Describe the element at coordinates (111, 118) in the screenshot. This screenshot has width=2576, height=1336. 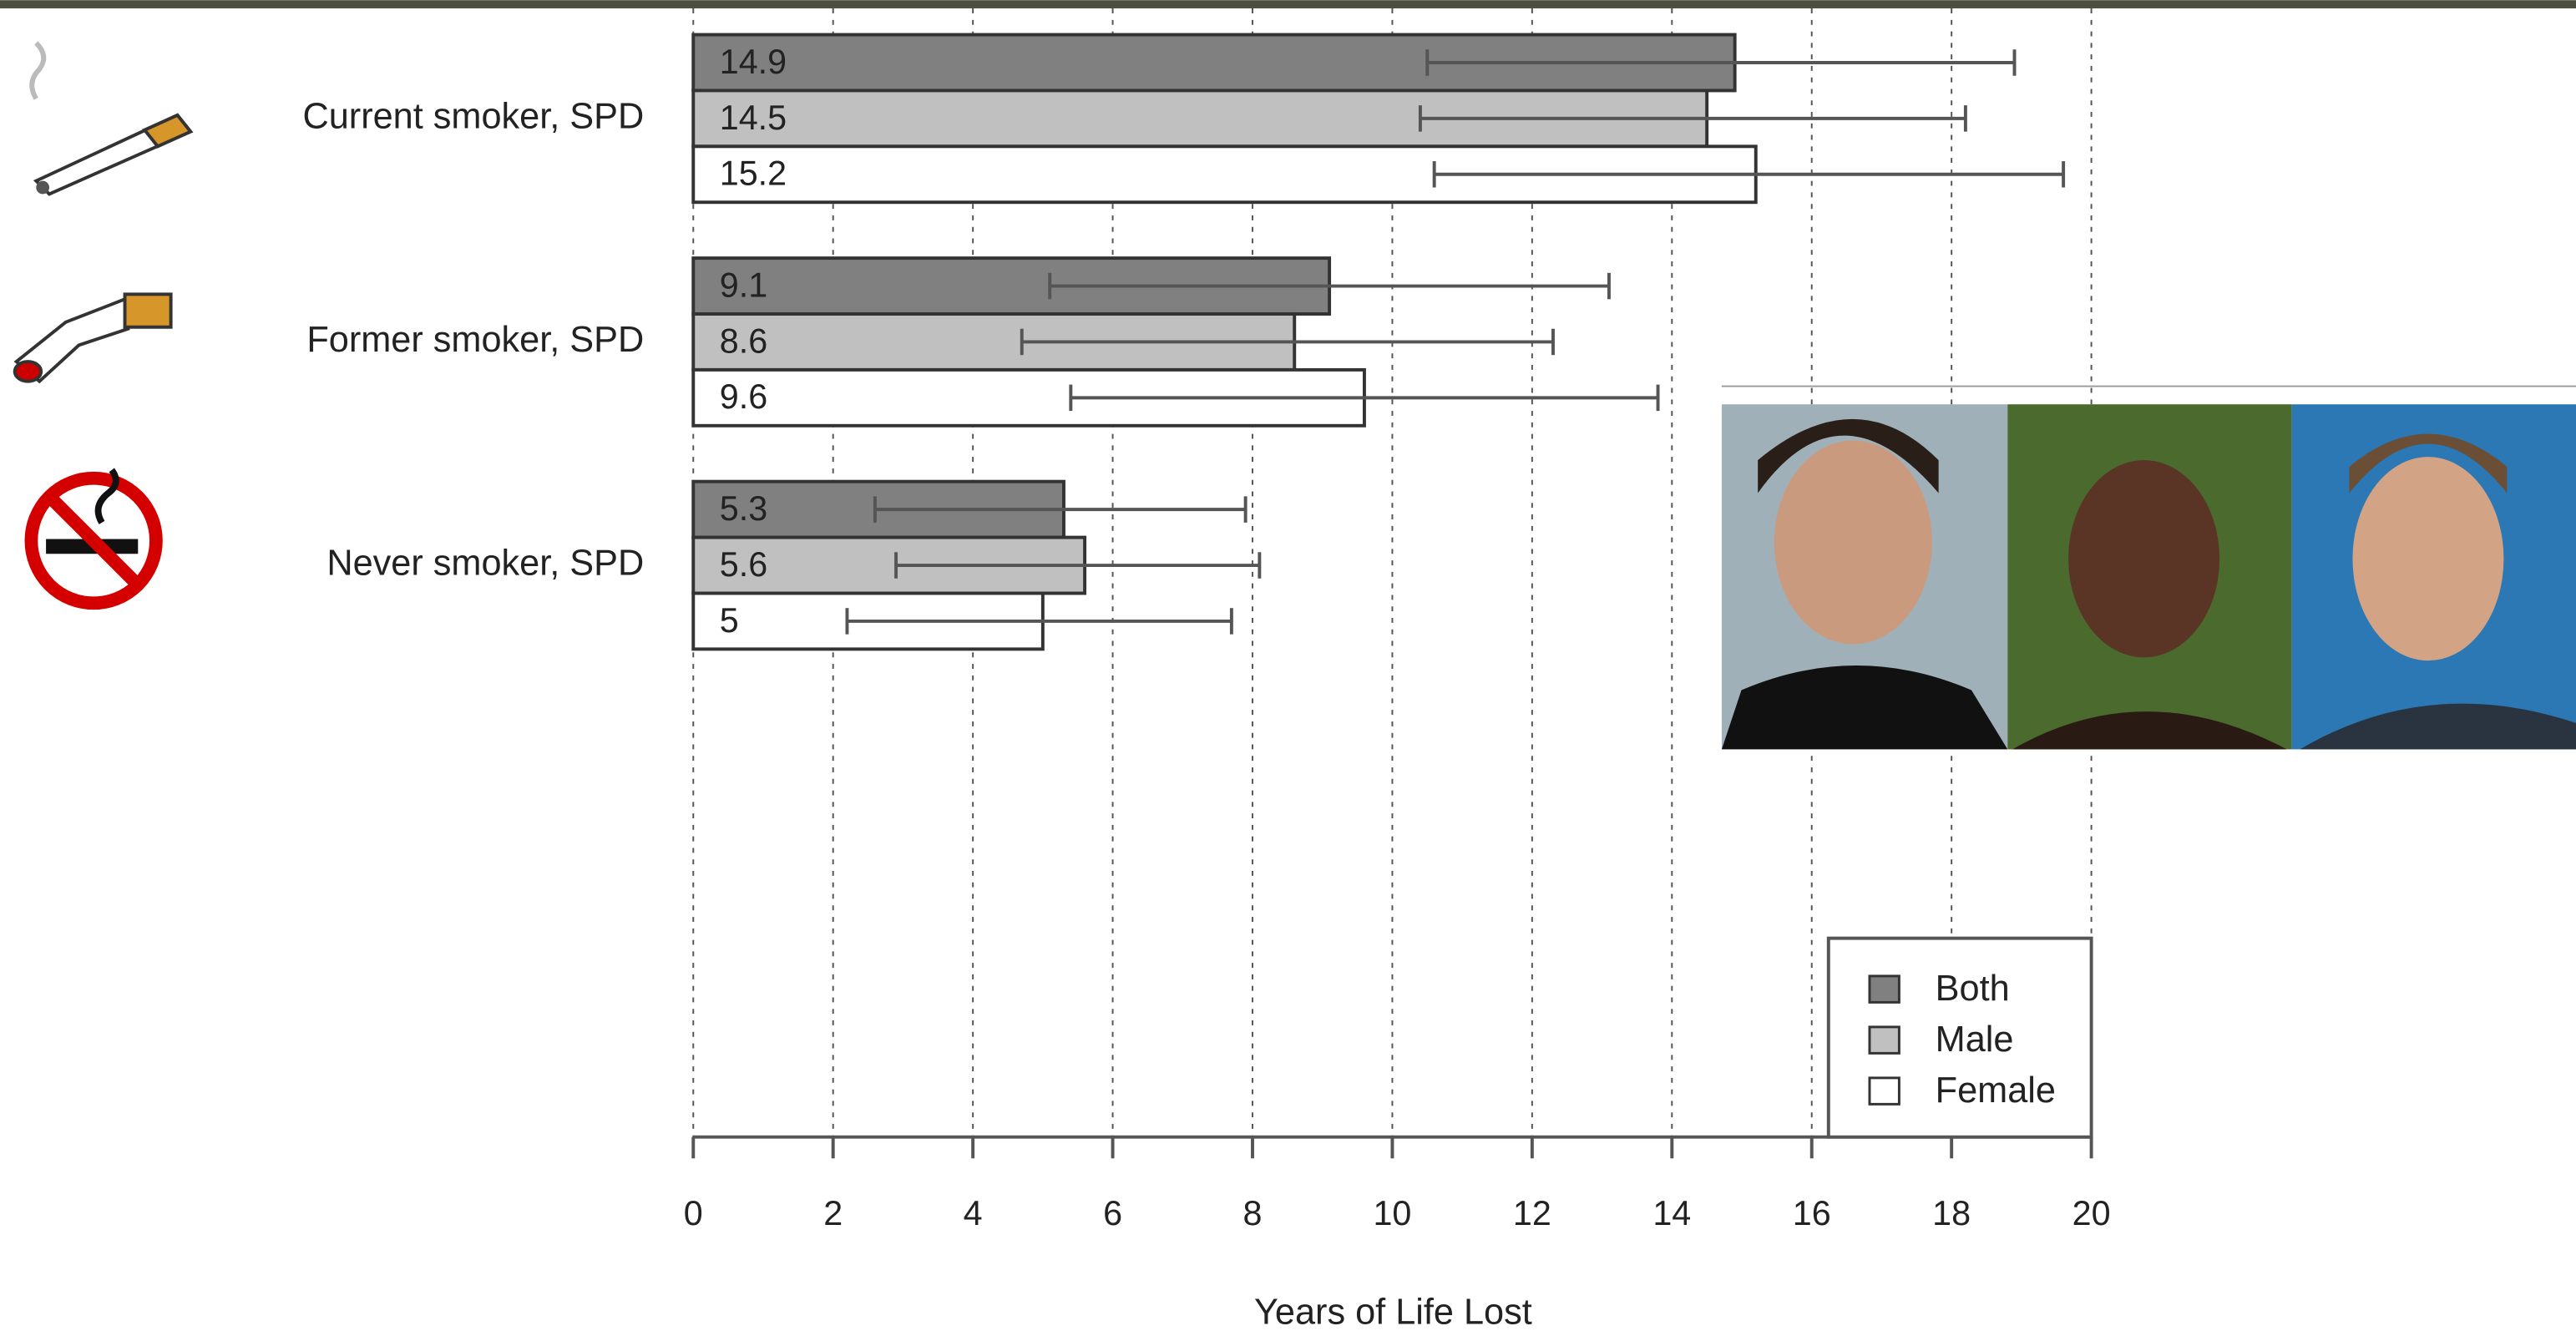
I see `cigarette-icon` at that location.